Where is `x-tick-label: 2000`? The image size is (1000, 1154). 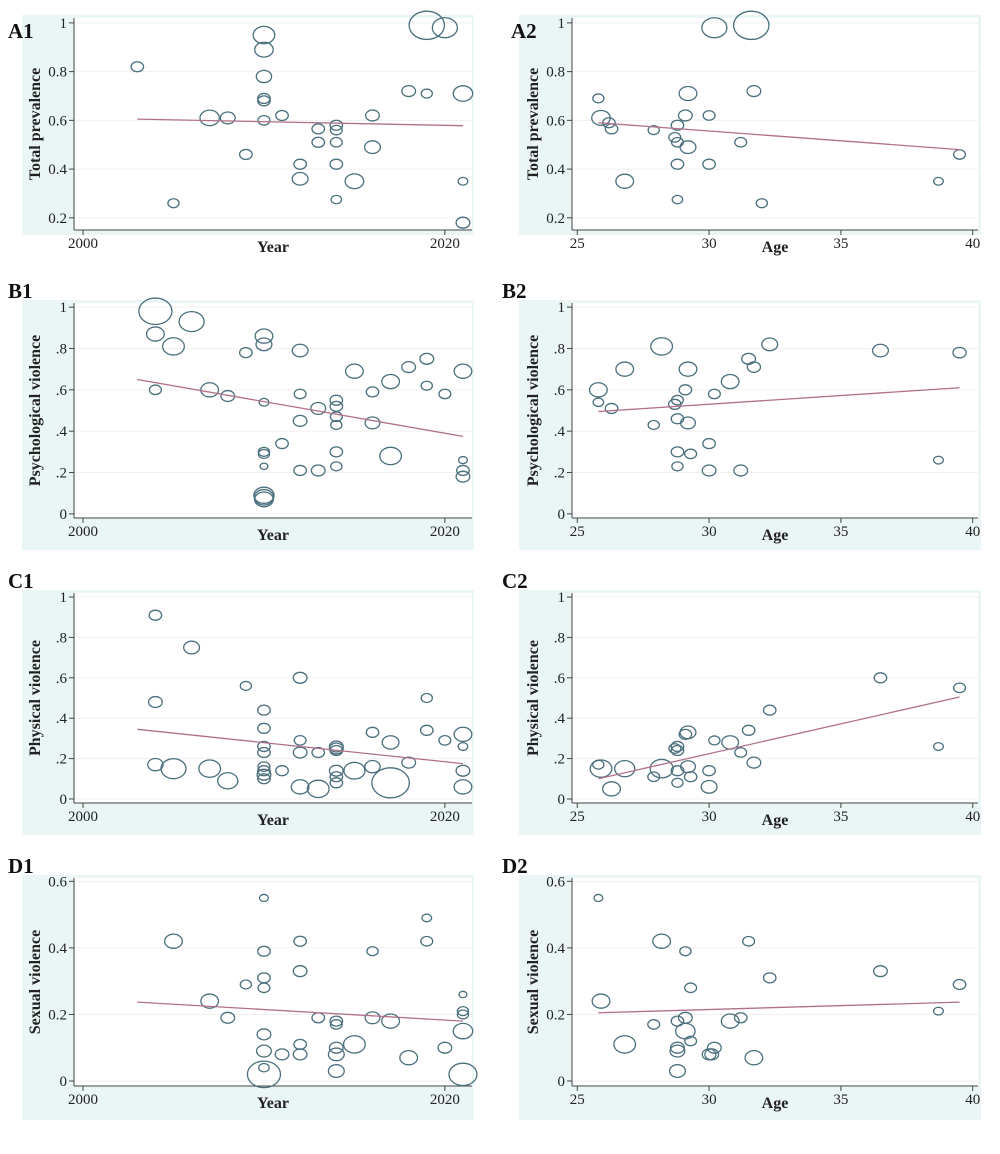
x-tick-label: 2000 is located at coordinates (83, 244).